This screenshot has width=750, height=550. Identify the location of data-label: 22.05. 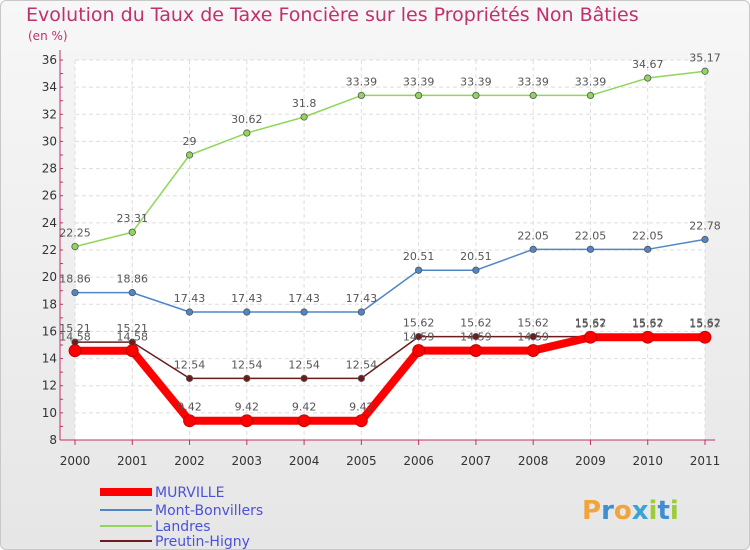
(648, 235).